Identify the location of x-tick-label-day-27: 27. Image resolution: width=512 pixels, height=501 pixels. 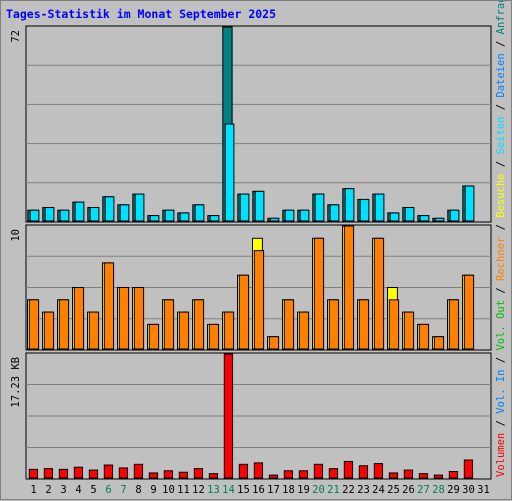
(423, 490).